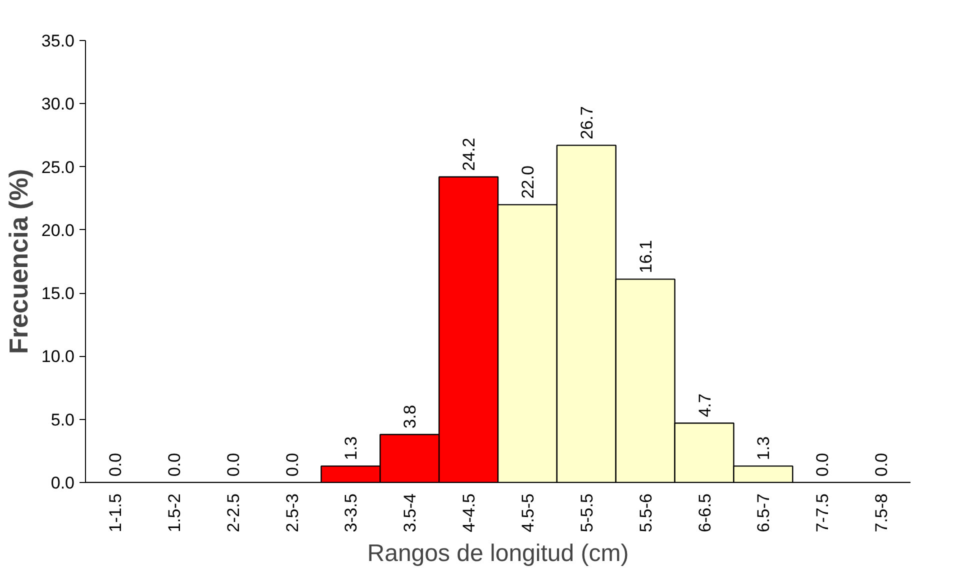  What do you see at coordinates (704, 406) in the screenshot?
I see `data-label: 4.7` at bounding box center [704, 406].